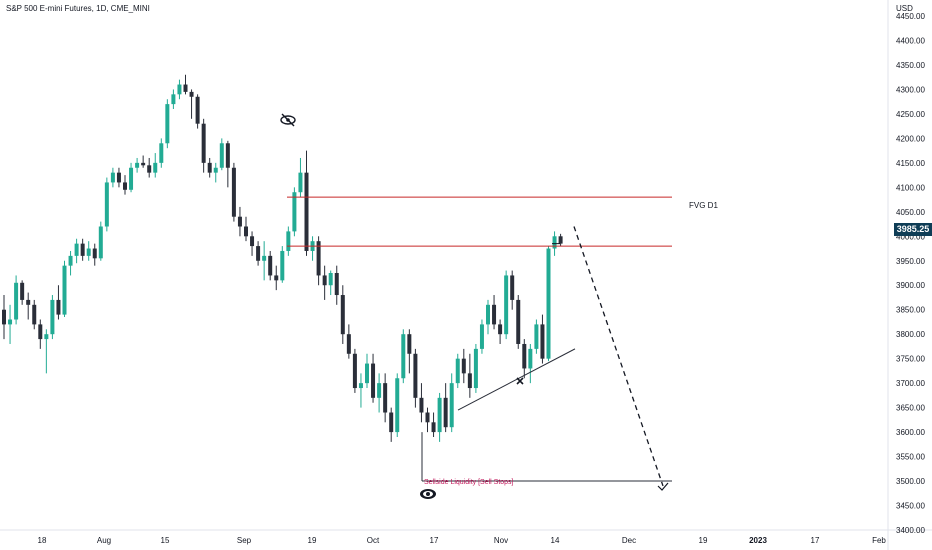 The width and height of the screenshot is (932, 550). I want to click on x-tick-label: 2023, so click(758, 540).